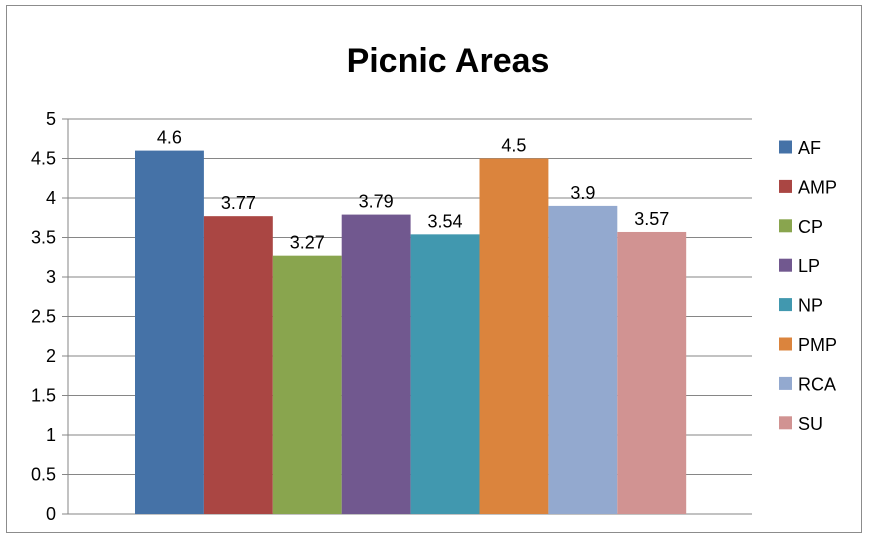 This screenshot has height=538, width=869. What do you see at coordinates (785, 186) in the screenshot?
I see `legend-swatch-amp` at bounding box center [785, 186].